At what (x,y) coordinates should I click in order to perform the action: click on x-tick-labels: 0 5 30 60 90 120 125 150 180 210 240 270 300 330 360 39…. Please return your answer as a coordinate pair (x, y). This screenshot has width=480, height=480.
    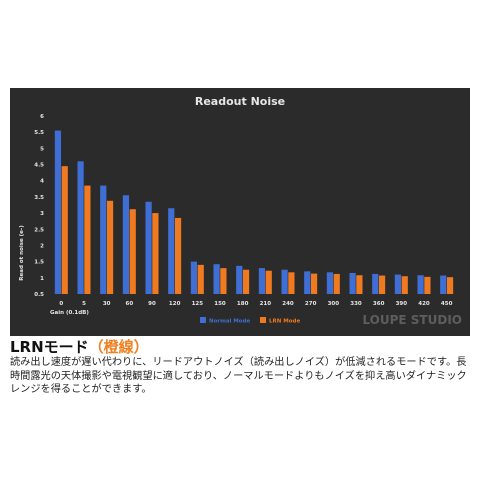
    Looking at the image, I should click on (255, 304).